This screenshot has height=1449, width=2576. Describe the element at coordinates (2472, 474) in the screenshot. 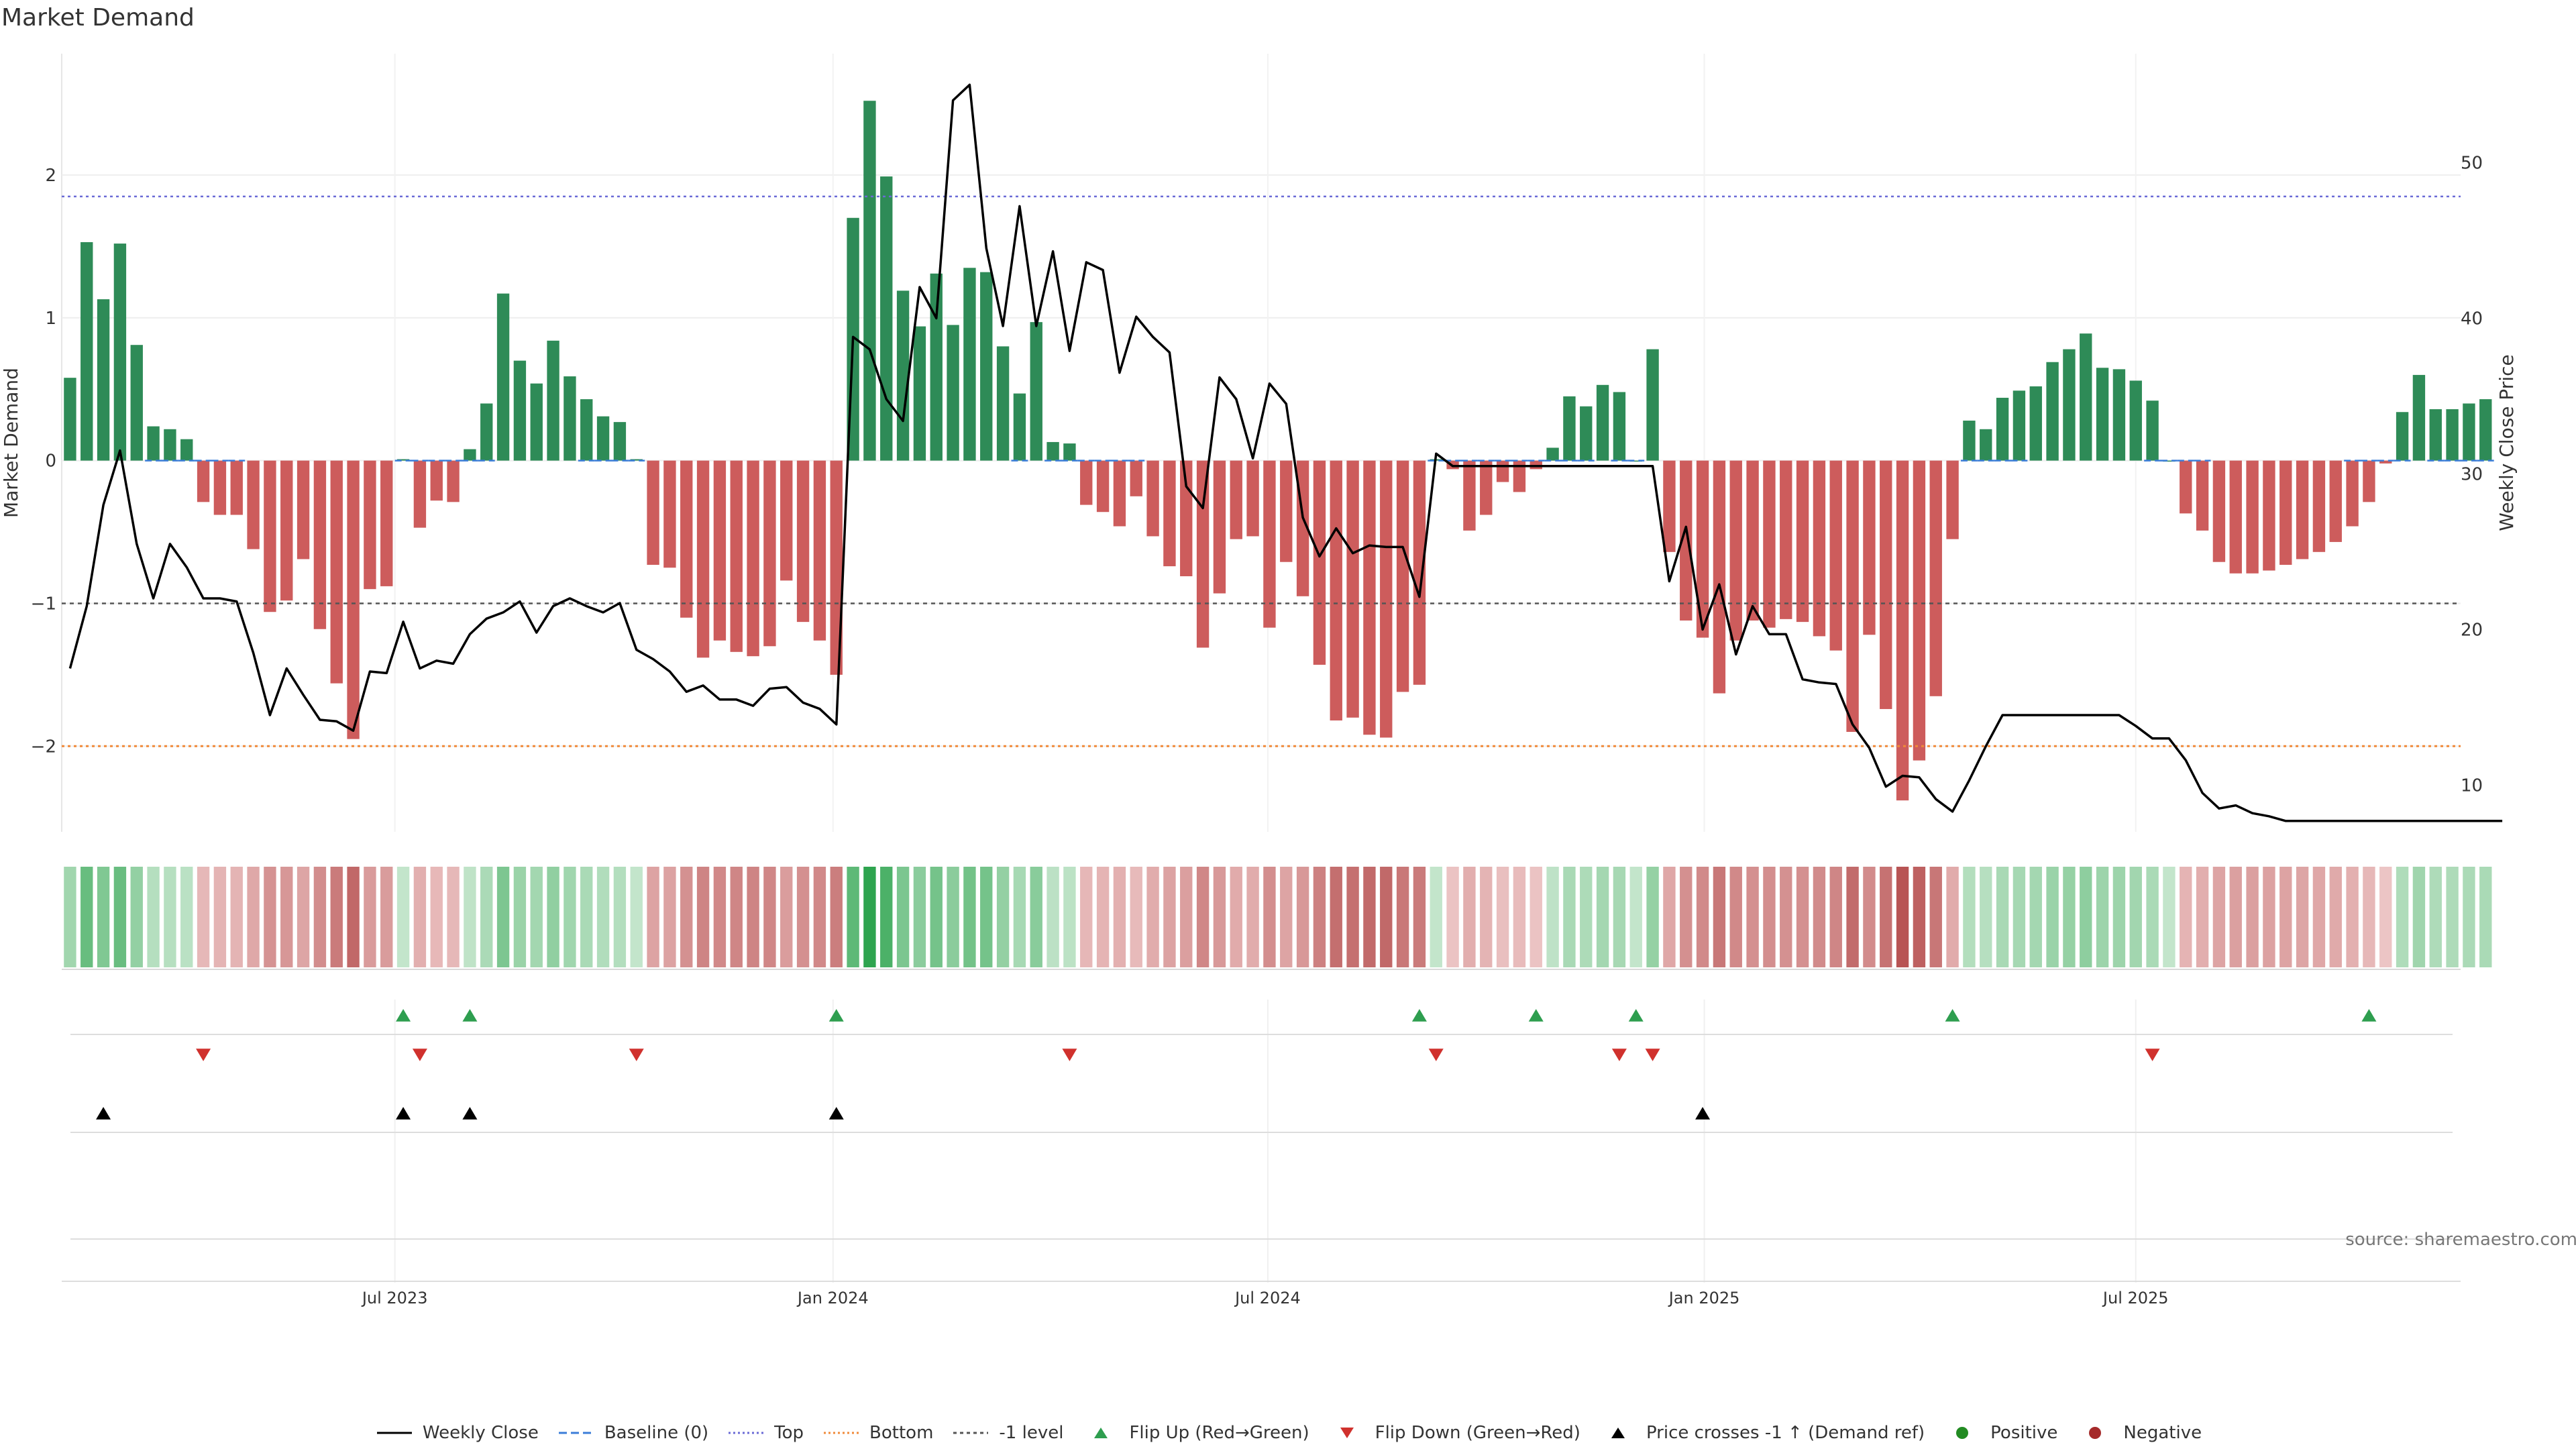

I see `y2-tick-label: 30` at that location.